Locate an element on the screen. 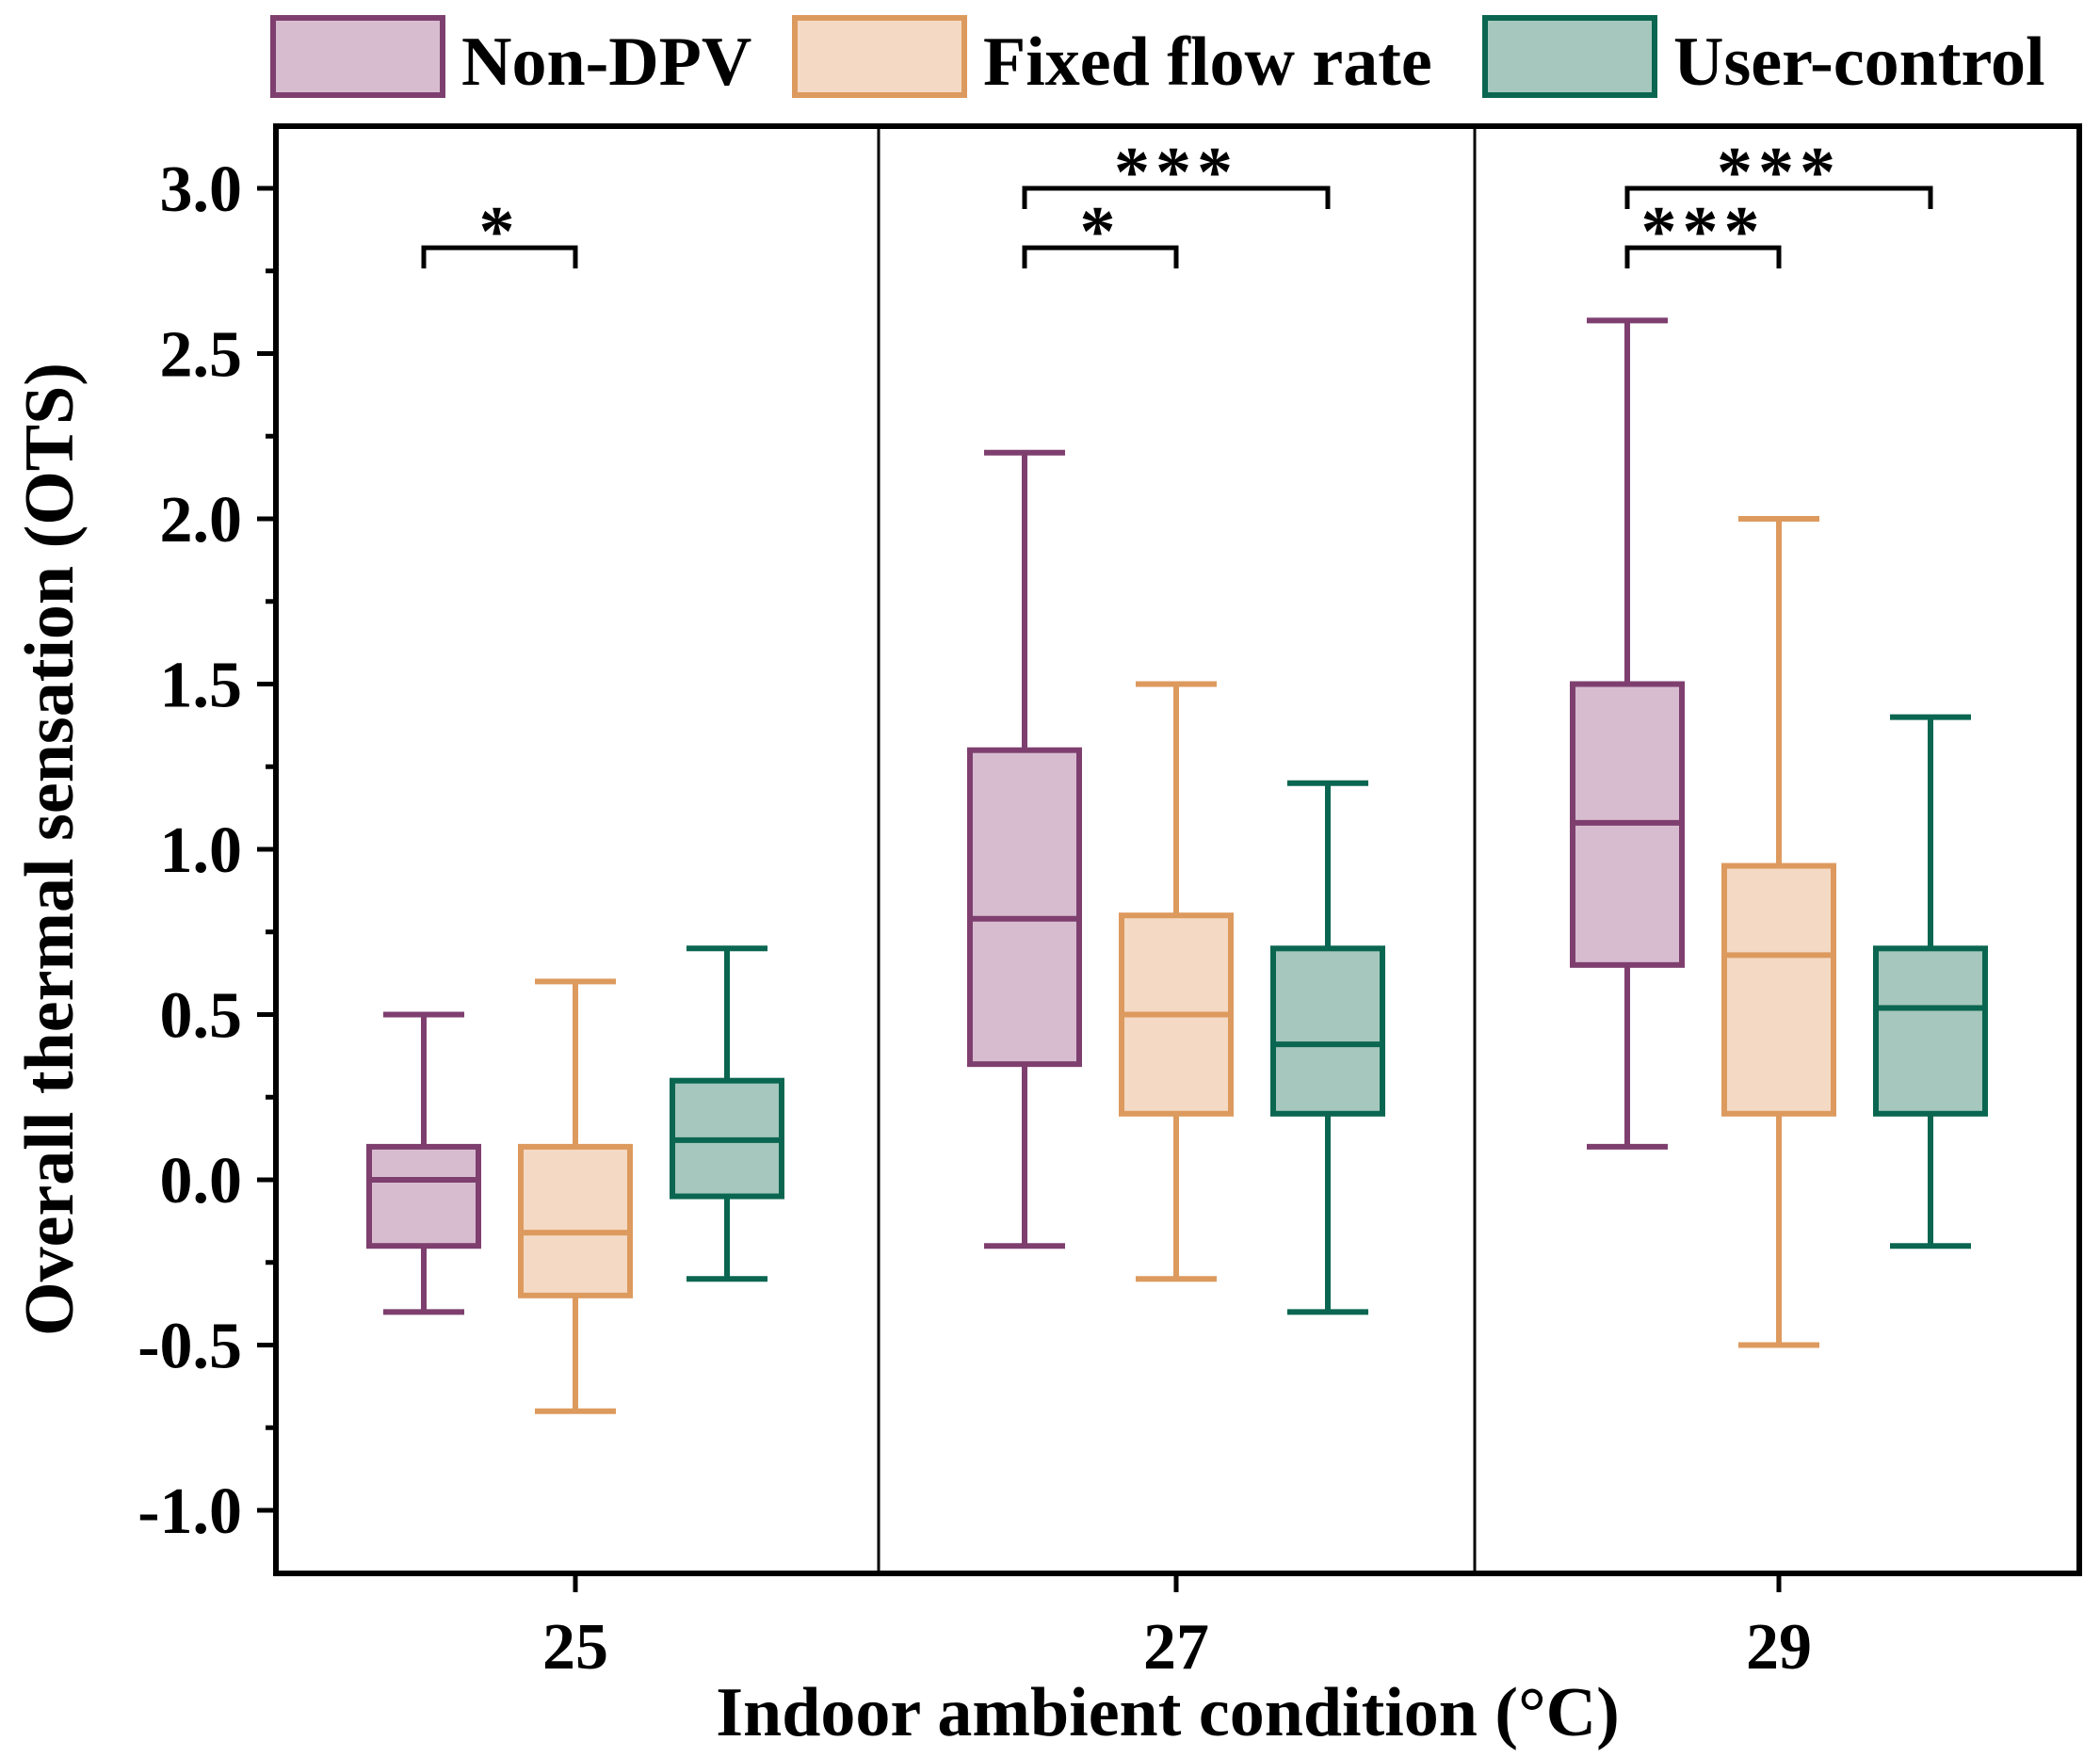 The height and width of the screenshot is (1757, 2100). y-tick-label: -1.0 is located at coordinates (189, 1511).